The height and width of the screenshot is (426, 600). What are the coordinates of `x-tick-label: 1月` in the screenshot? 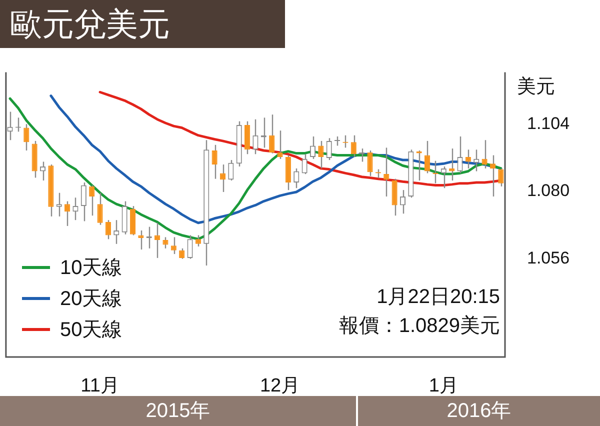 It's located at (443, 386).